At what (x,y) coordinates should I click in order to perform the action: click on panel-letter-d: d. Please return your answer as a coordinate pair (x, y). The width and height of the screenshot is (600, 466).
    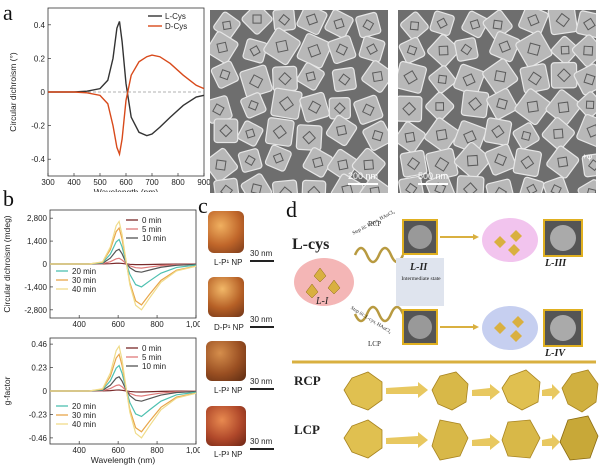
    Looking at the image, I should click on (291, 209).